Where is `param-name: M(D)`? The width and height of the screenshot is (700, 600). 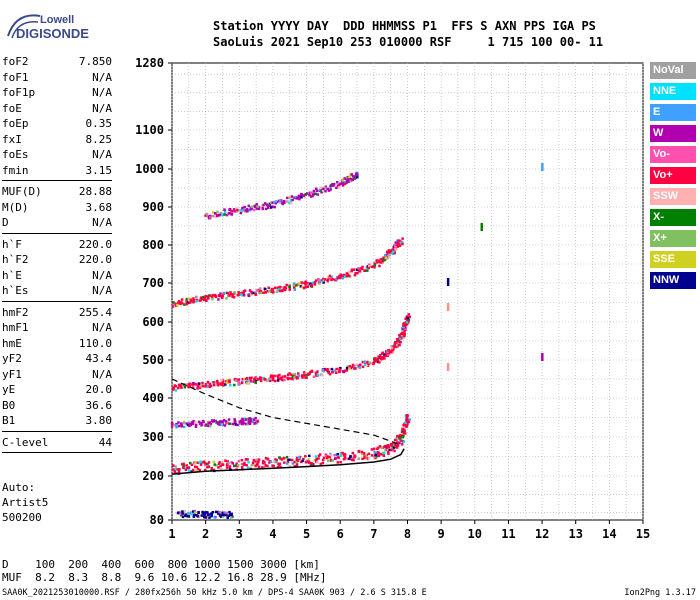 param-name: M(D) is located at coordinates (15, 207).